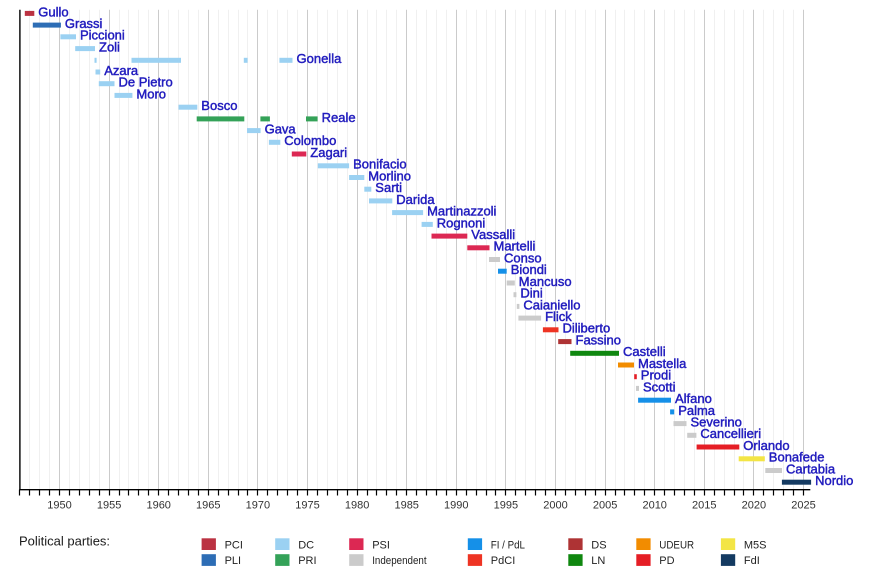  I want to click on svg-text: Flick, so click(558, 316).